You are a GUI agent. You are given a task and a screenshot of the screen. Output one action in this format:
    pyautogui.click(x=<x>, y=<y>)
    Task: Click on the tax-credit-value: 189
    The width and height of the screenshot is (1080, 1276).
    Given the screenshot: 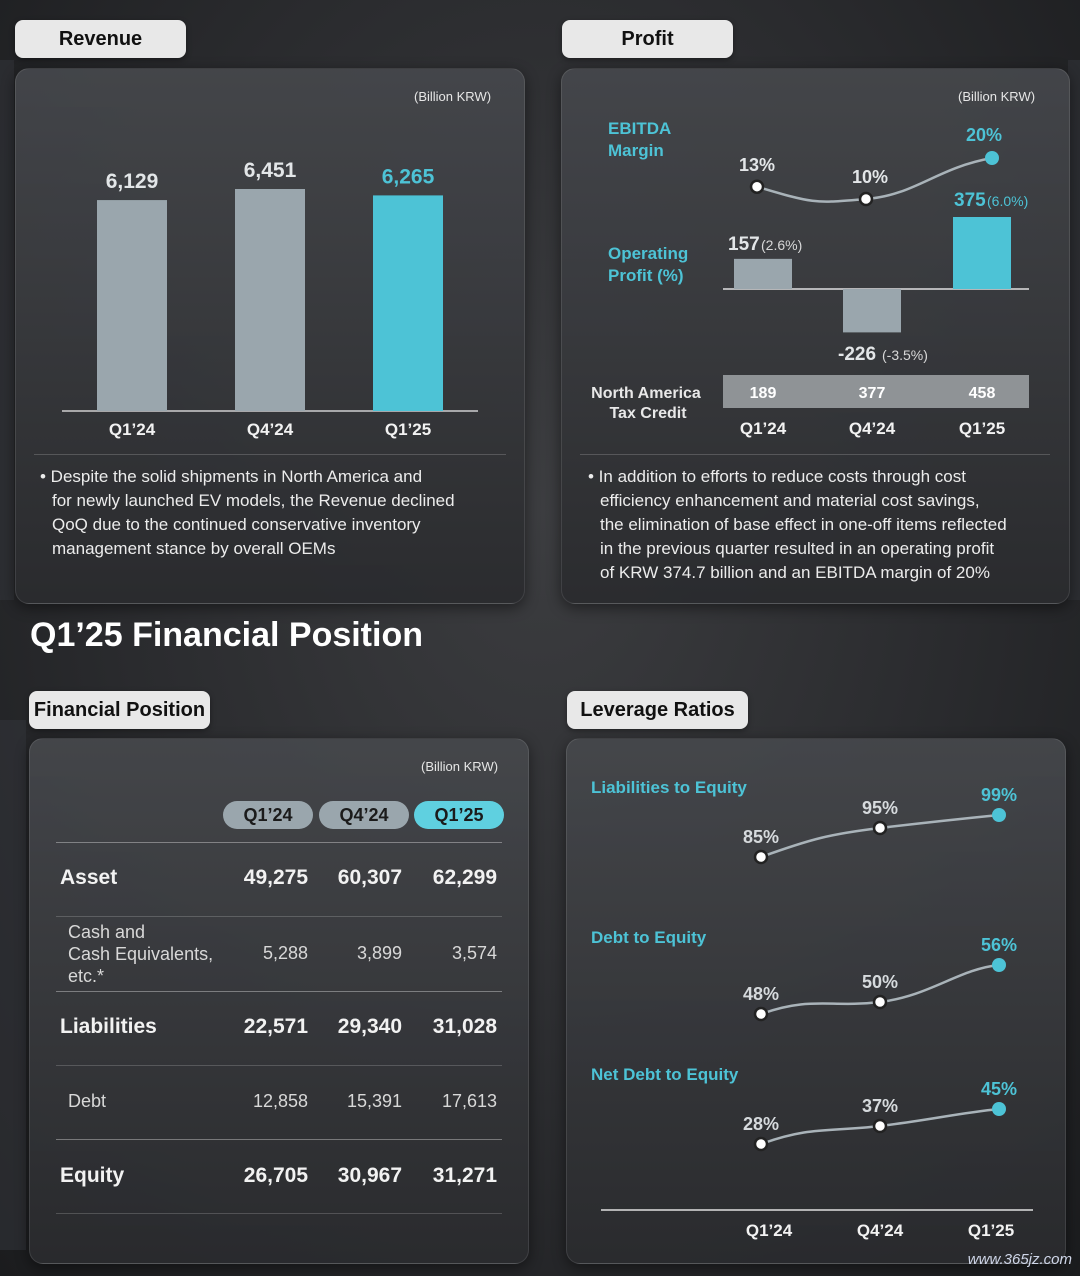 What is the action you would take?
    pyautogui.click(x=763, y=393)
    